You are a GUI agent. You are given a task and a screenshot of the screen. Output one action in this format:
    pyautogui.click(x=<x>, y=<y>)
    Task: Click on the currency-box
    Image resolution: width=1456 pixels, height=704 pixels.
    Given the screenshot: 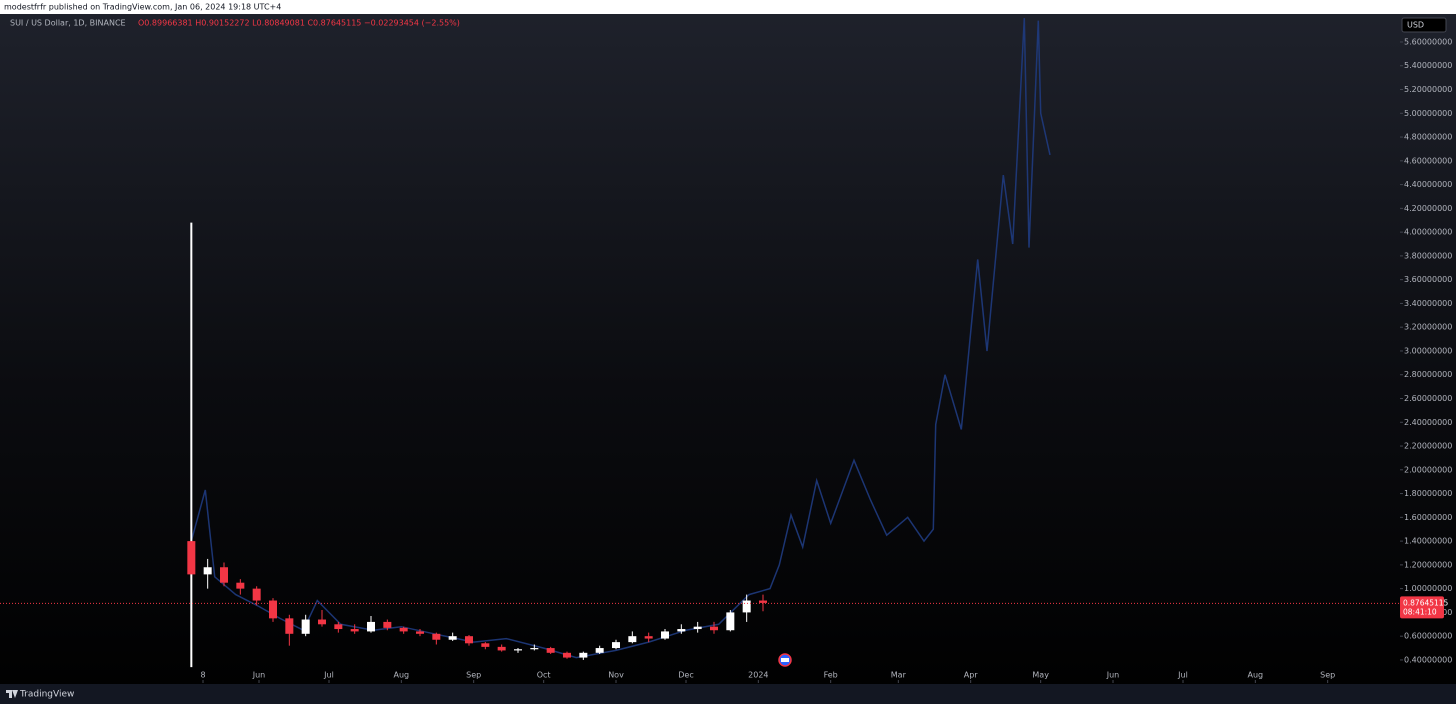 What is the action you would take?
    pyautogui.click(x=1424, y=25)
    